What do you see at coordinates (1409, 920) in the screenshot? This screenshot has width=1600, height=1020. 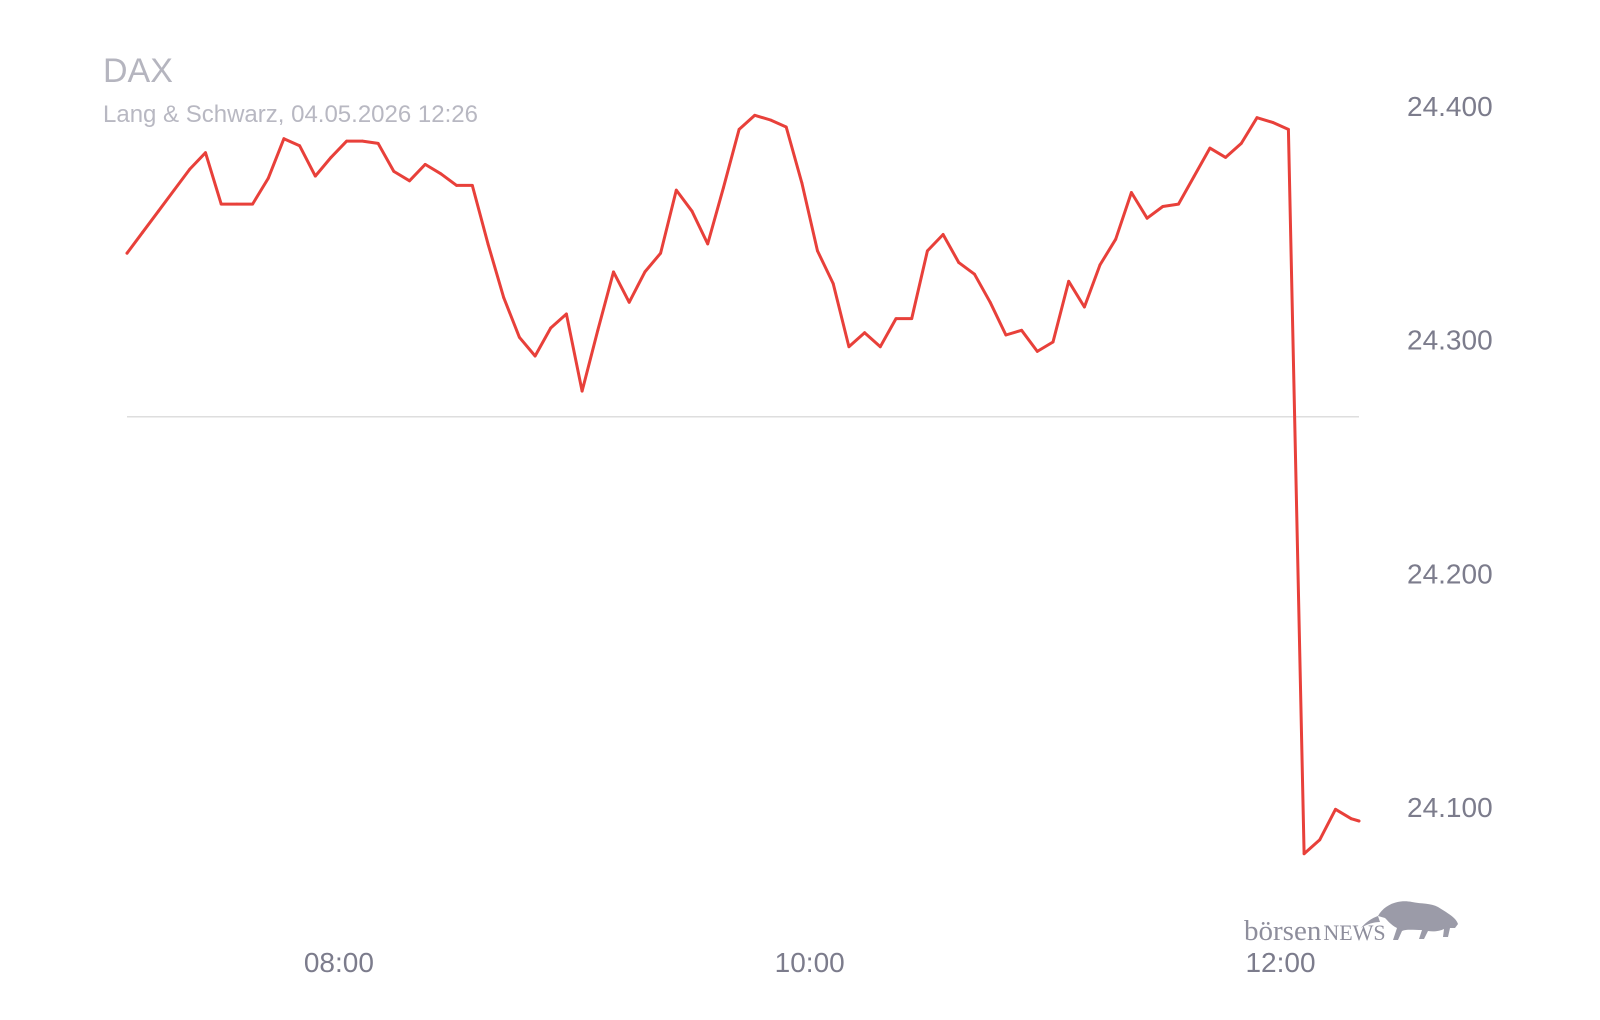 I see `bull-icon` at bounding box center [1409, 920].